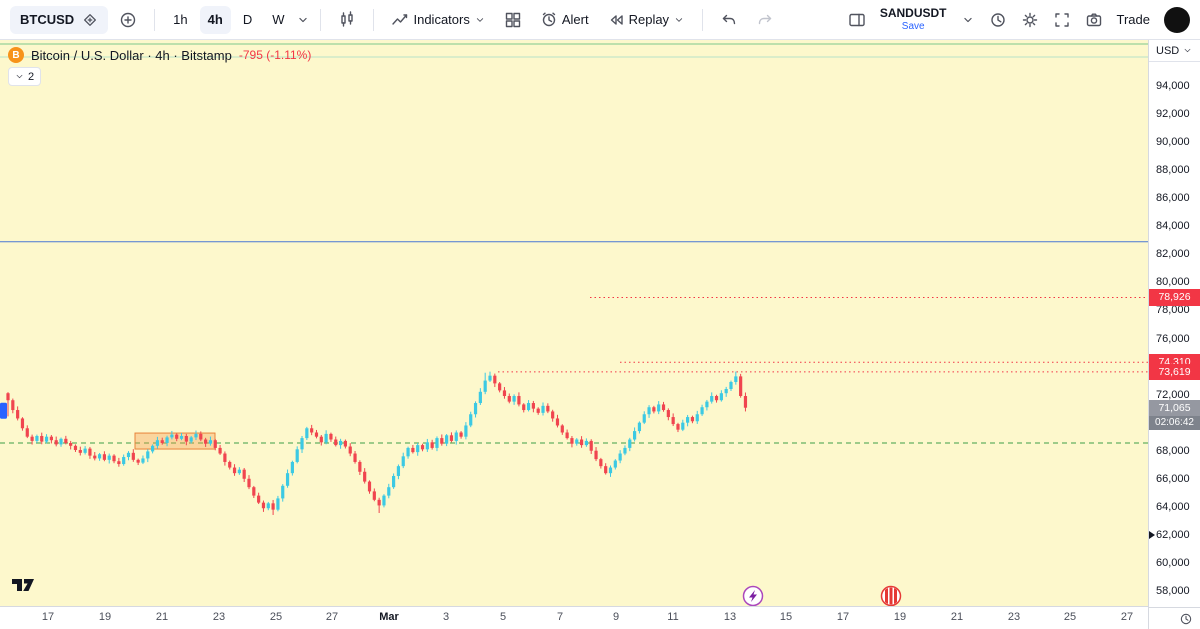  I want to click on interval-button-4h: 4h, so click(215, 19).